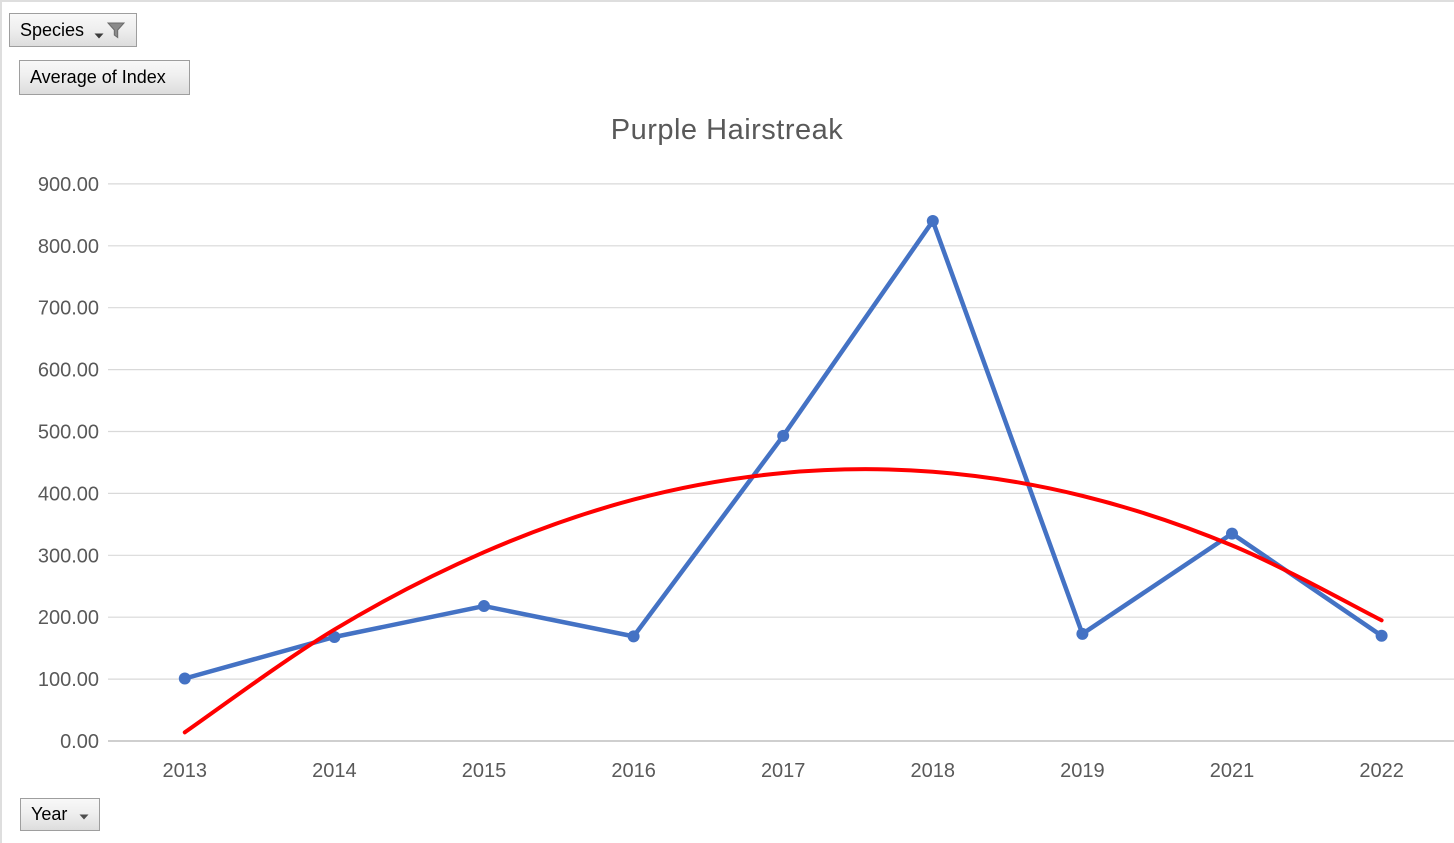  Describe the element at coordinates (68, 494) in the screenshot. I see `y-axis-tick-label: 400.00` at that location.